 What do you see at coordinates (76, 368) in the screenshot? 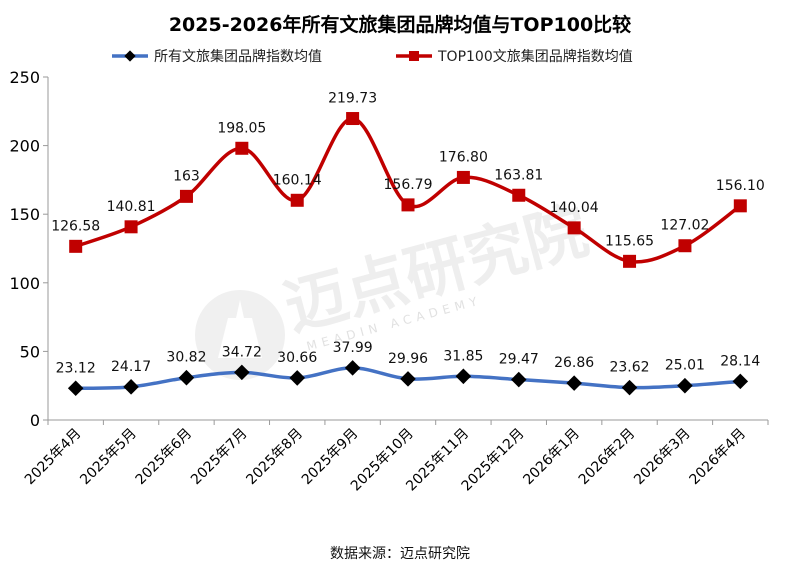
I see `data-label: 23.12` at bounding box center [76, 368].